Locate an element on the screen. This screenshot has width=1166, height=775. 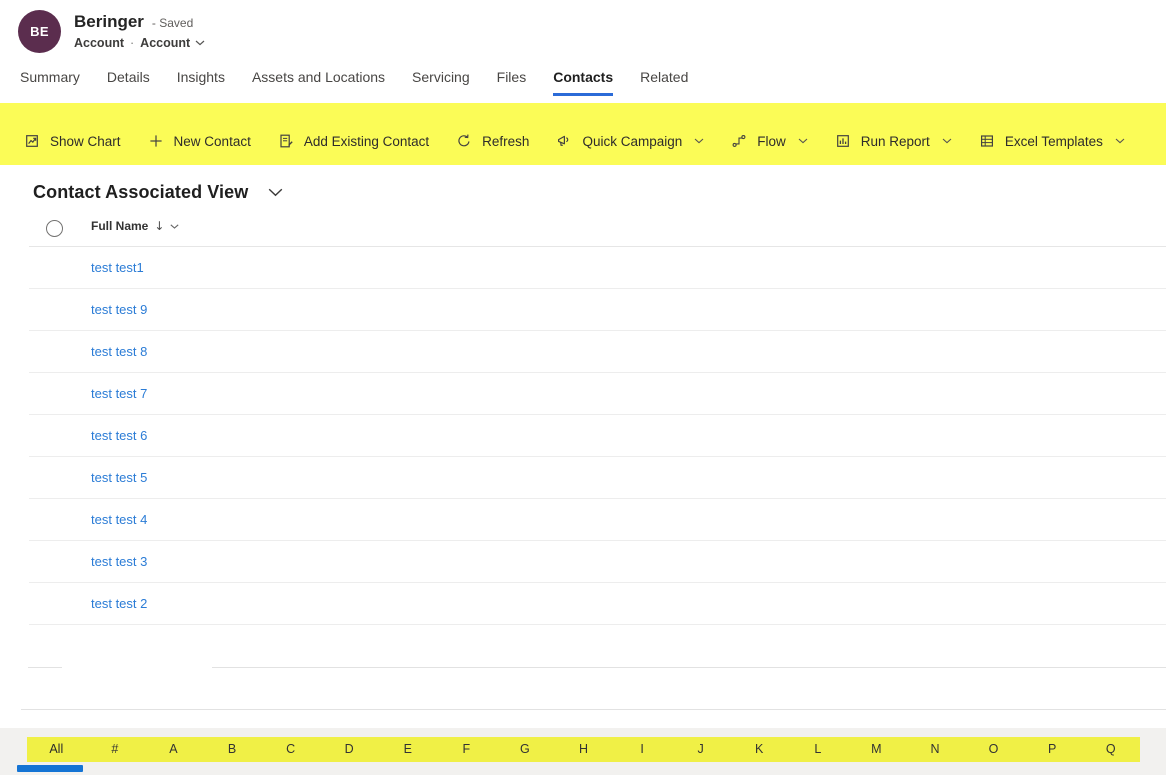
tab-servicing: Servicing is located at coordinates (441, 77).